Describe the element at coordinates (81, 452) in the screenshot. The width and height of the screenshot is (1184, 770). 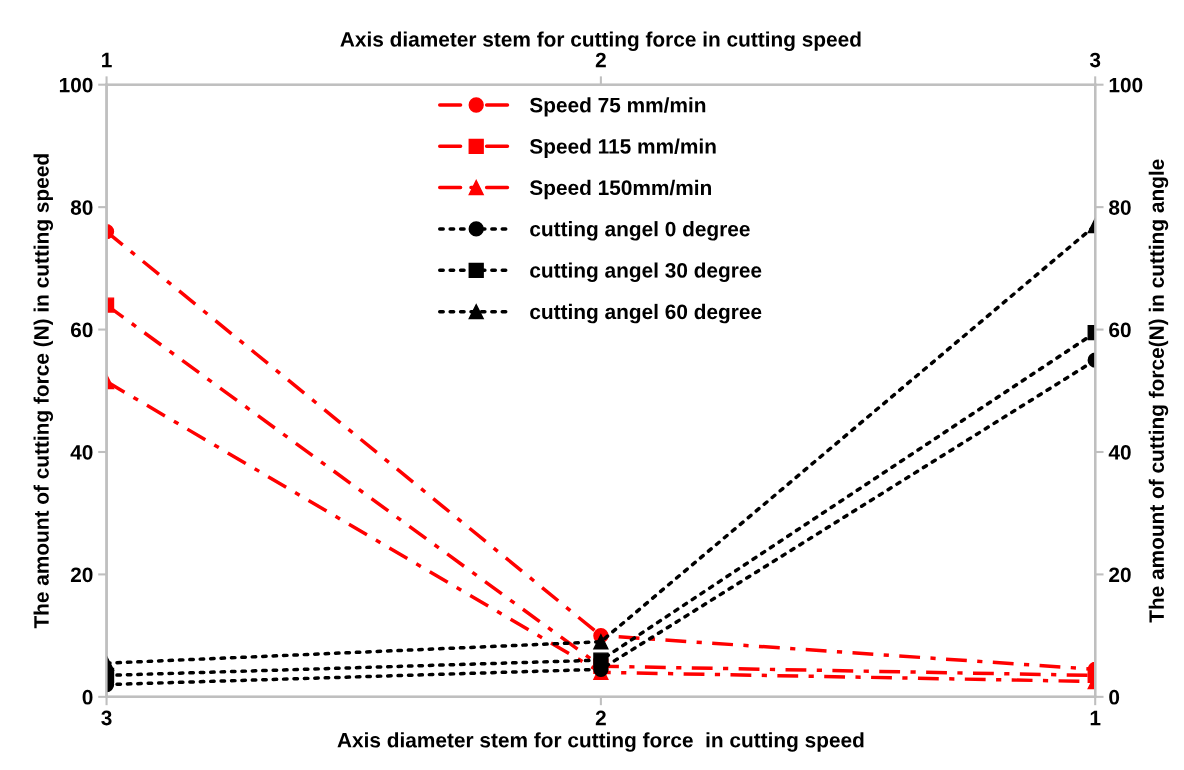
I see `y-tick-label: 40` at that location.